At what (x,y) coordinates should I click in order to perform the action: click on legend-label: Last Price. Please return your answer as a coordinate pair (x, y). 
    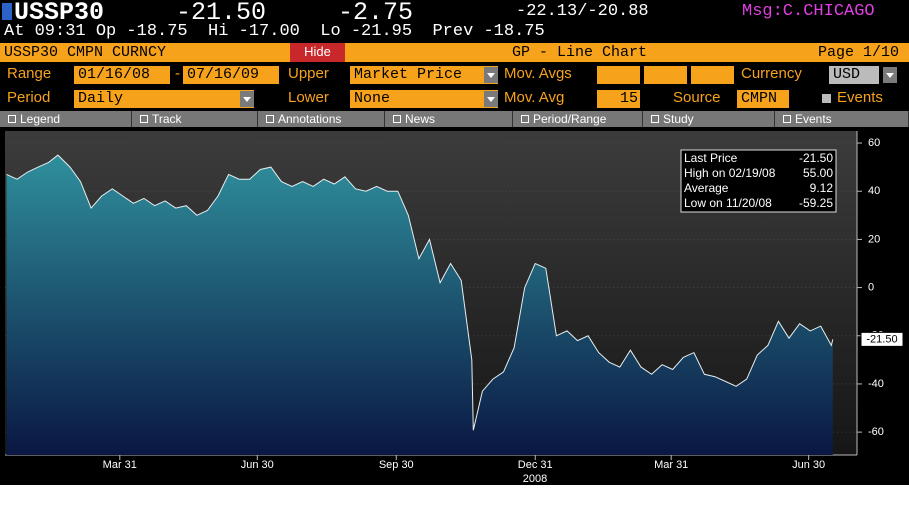
    Looking at the image, I should click on (711, 158).